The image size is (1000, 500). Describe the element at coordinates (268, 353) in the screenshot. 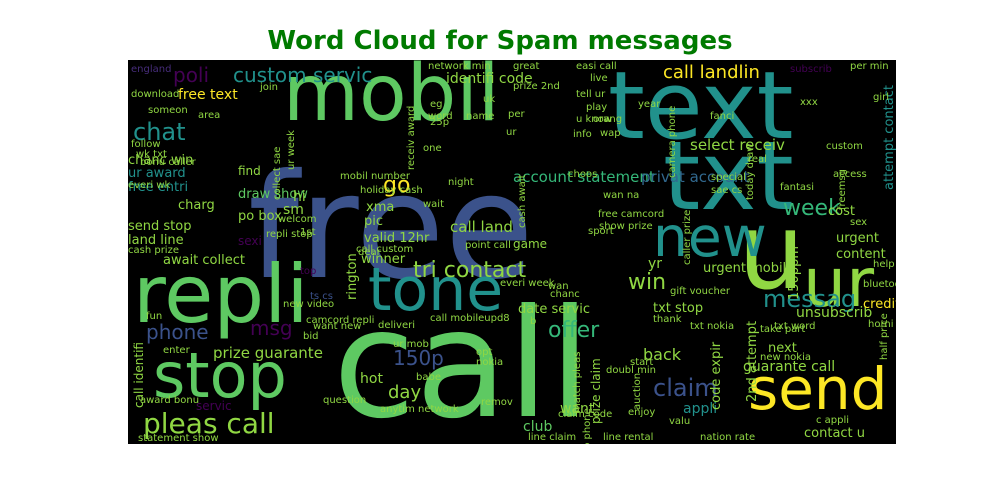

I see `word-cloud-term: prize guarante` at that location.